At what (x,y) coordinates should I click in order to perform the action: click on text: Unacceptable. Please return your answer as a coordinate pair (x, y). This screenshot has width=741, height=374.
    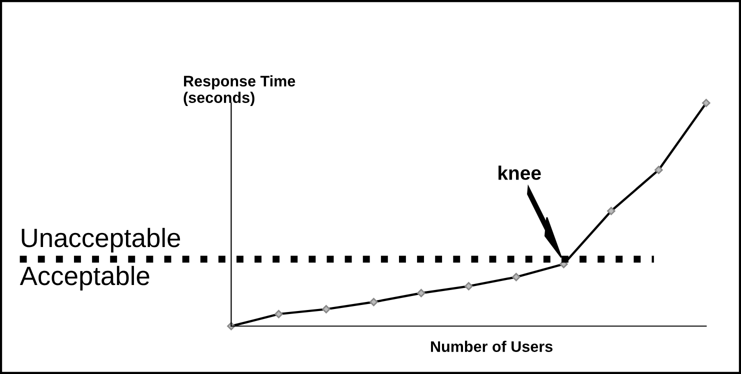
    Looking at the image, I should click on (101, 240).